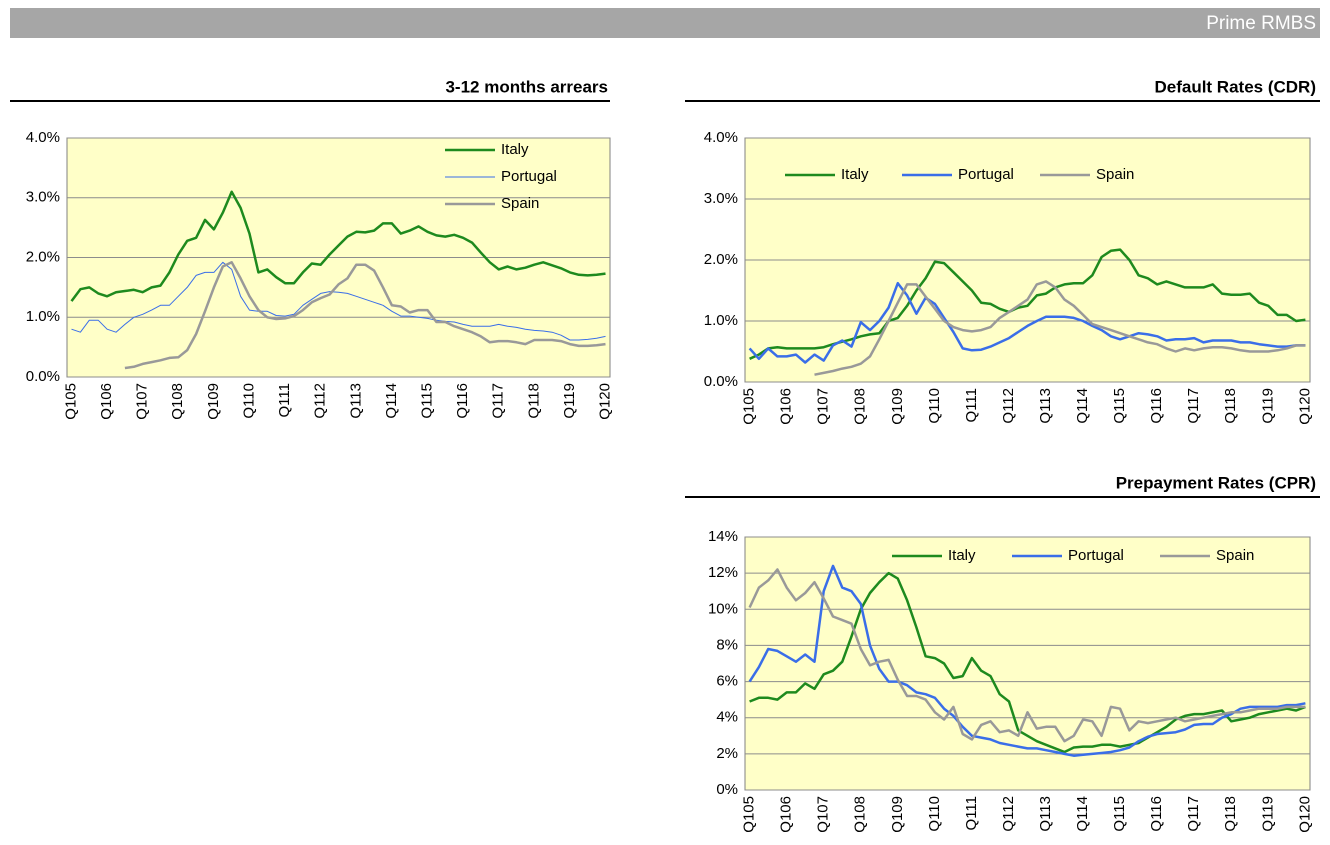 Image resolution: width=1330 pixels, height=845 pixels. Describe the element at coordinates (1235, 86) in the screenshot. I see `chart-title: Default Rates (CDR)` at that location.